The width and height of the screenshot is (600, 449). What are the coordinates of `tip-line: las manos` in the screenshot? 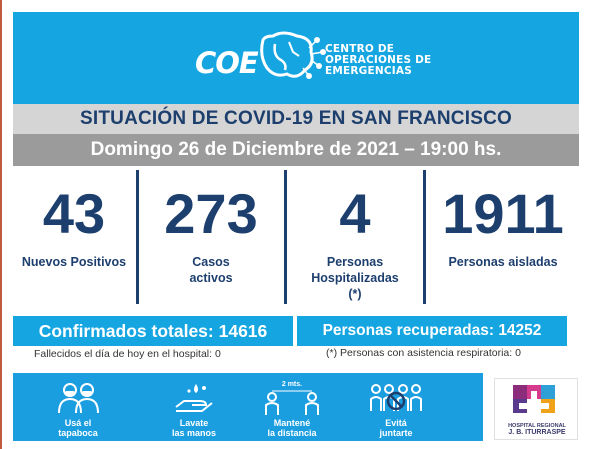 It's located at (194, 433).